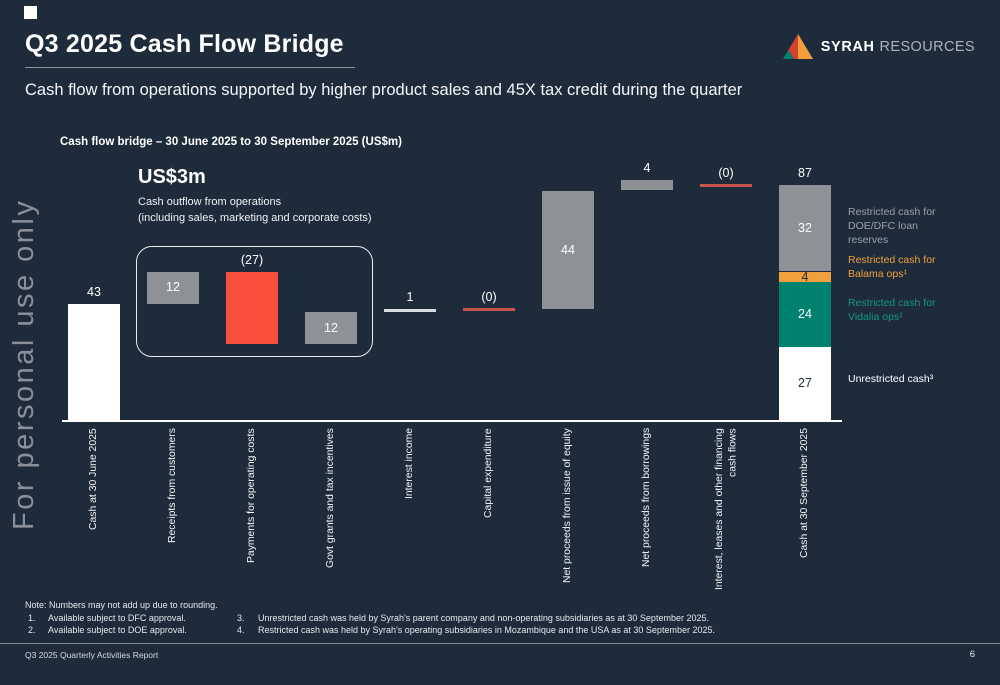 Image resolution: width=1000 pixels, height=685 pixels. I want to click on legend-item: Unrestricted cash³, so click(891, 379).